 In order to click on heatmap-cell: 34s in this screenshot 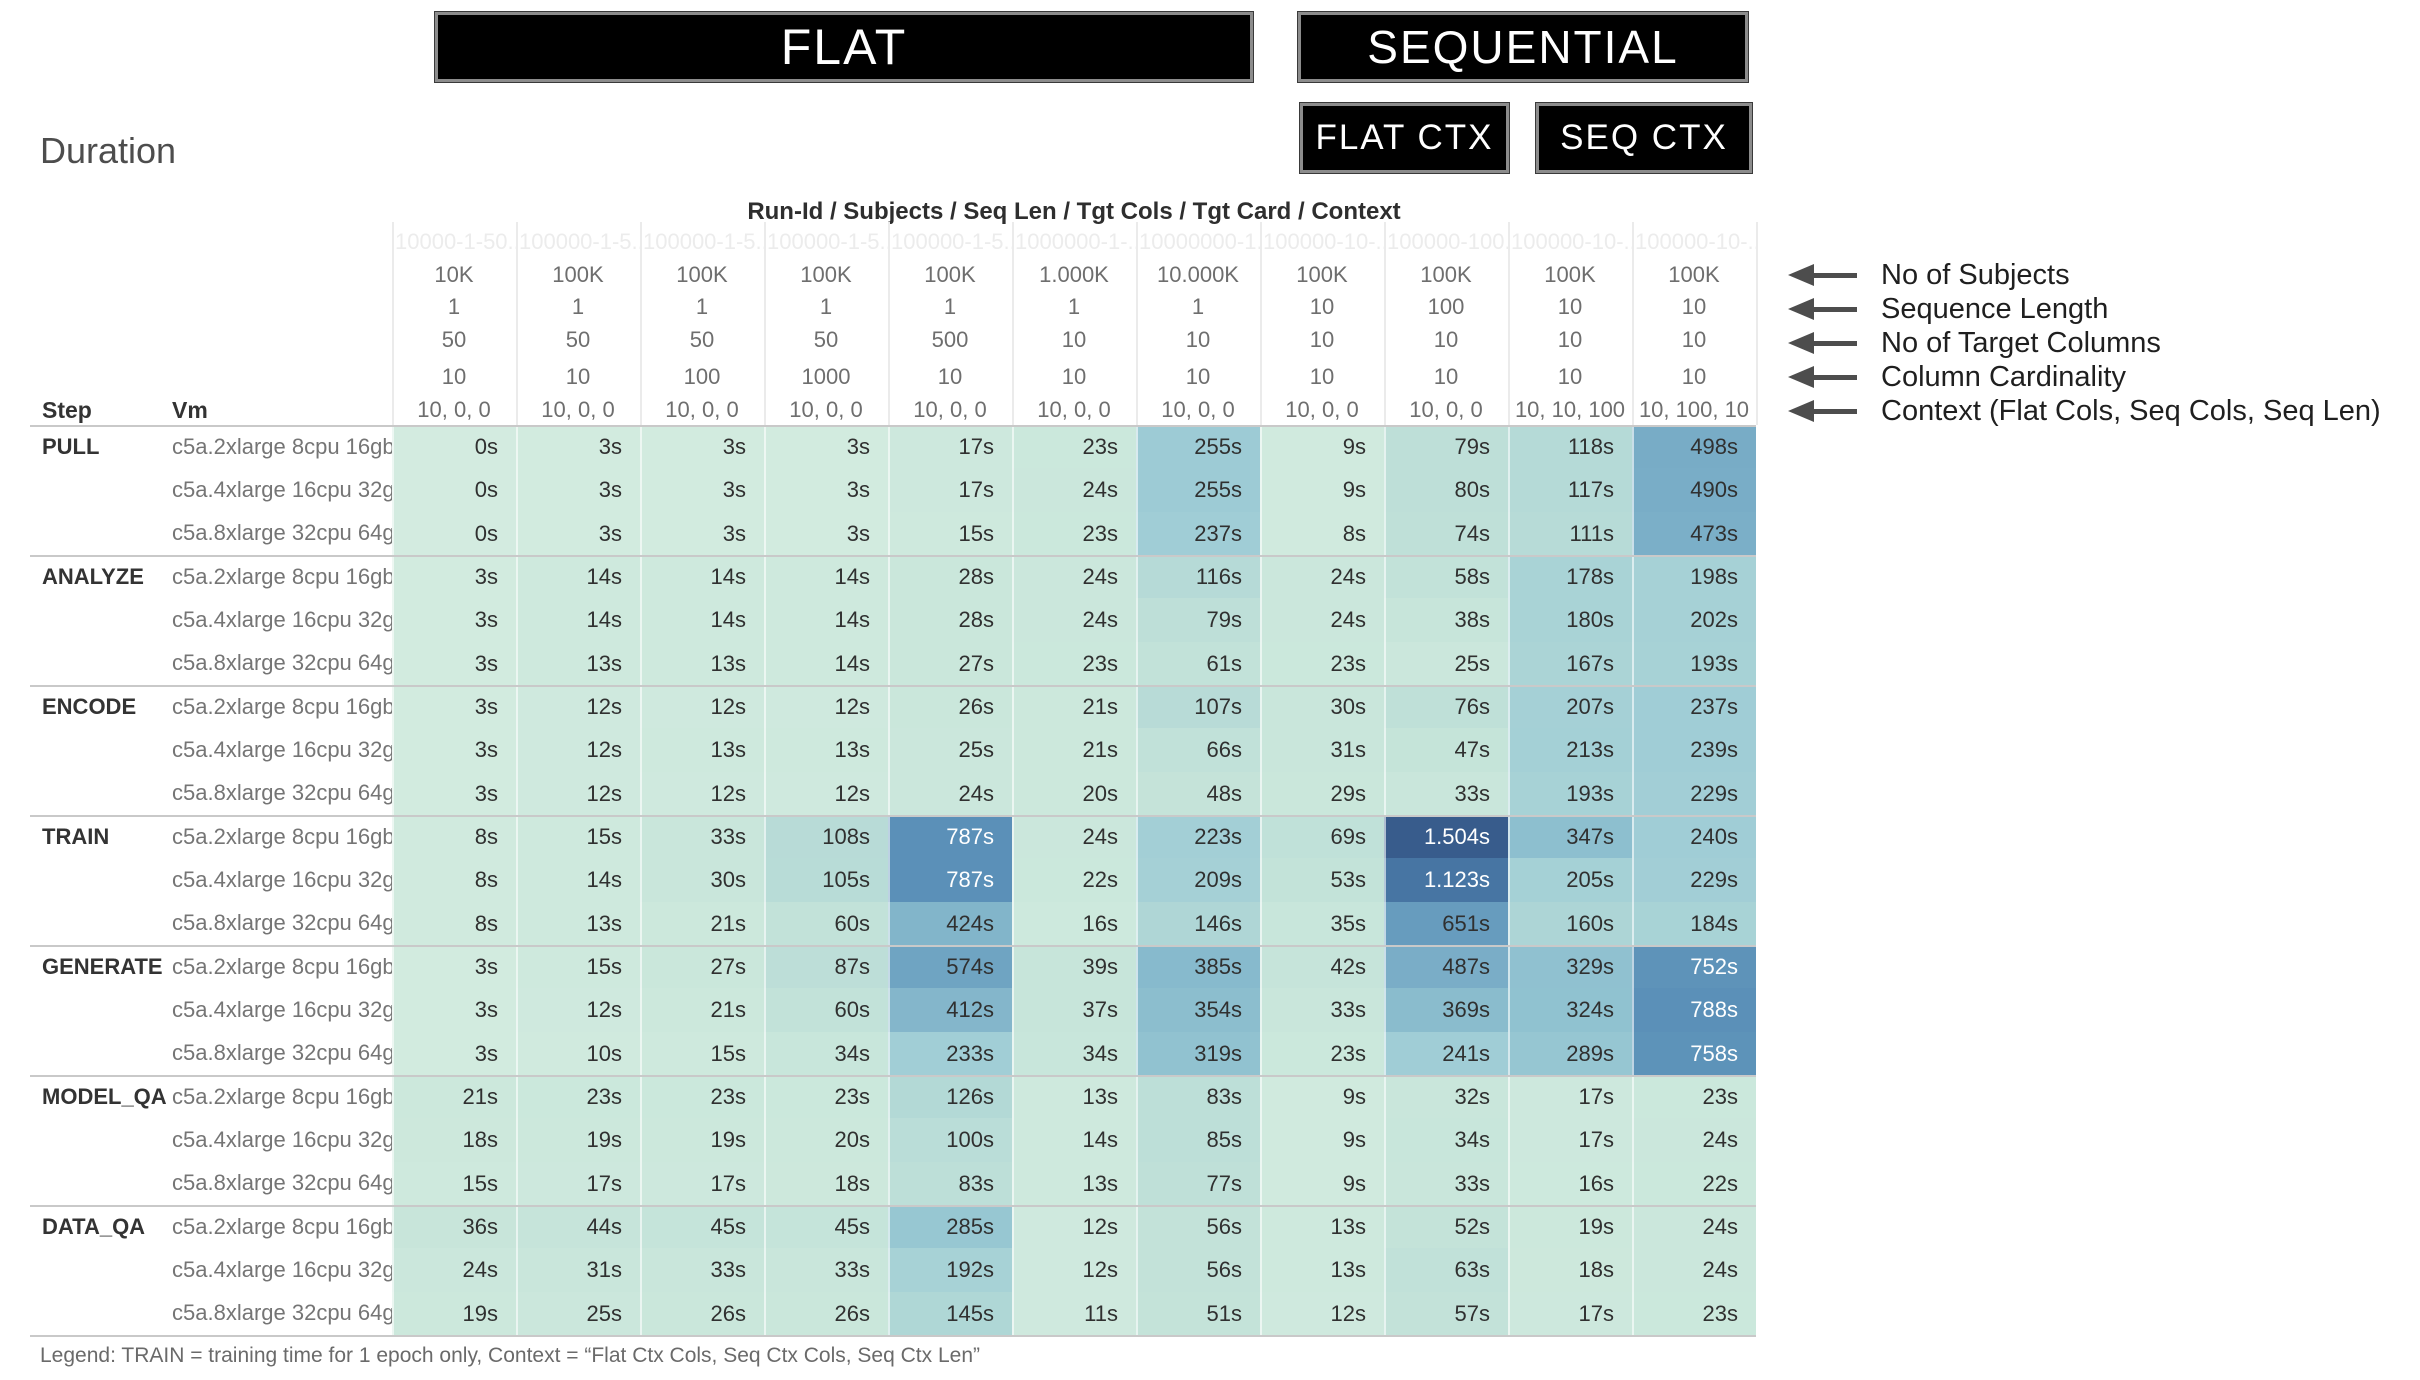, I will do `click(826, 1053)`.